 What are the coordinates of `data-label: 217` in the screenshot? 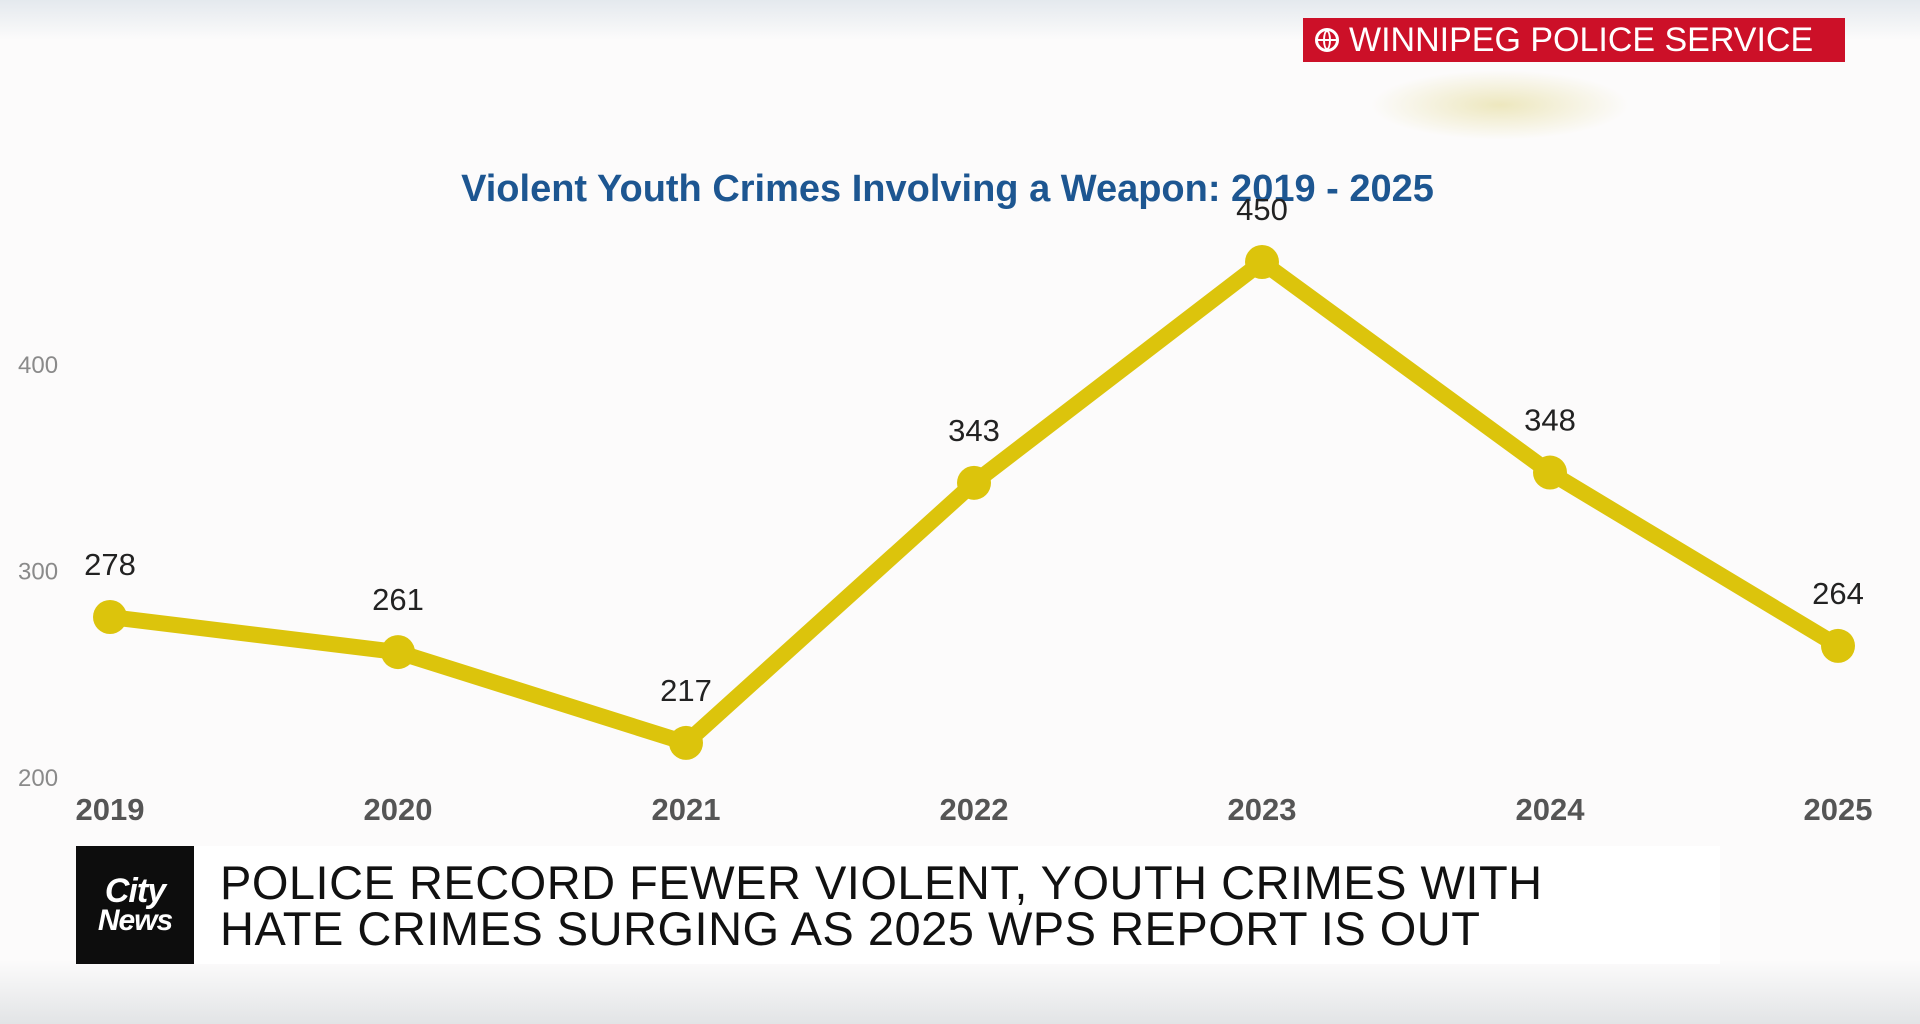 It's located at (686, 690).